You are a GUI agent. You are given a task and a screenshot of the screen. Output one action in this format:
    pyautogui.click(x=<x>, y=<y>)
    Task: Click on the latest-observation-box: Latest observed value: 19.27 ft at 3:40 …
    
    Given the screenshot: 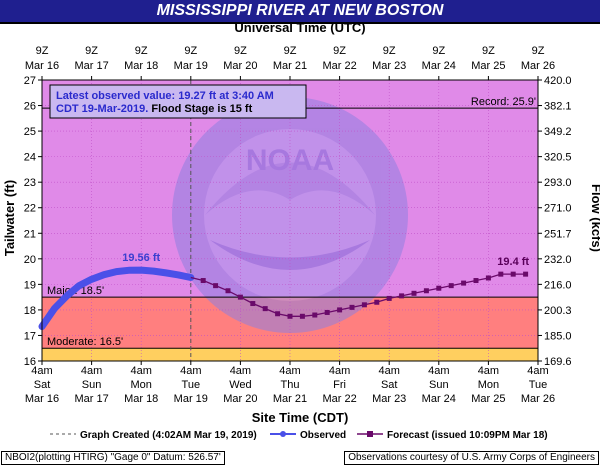 What is the action you would take?
    pyautogui.click(x=178, y=101)
    